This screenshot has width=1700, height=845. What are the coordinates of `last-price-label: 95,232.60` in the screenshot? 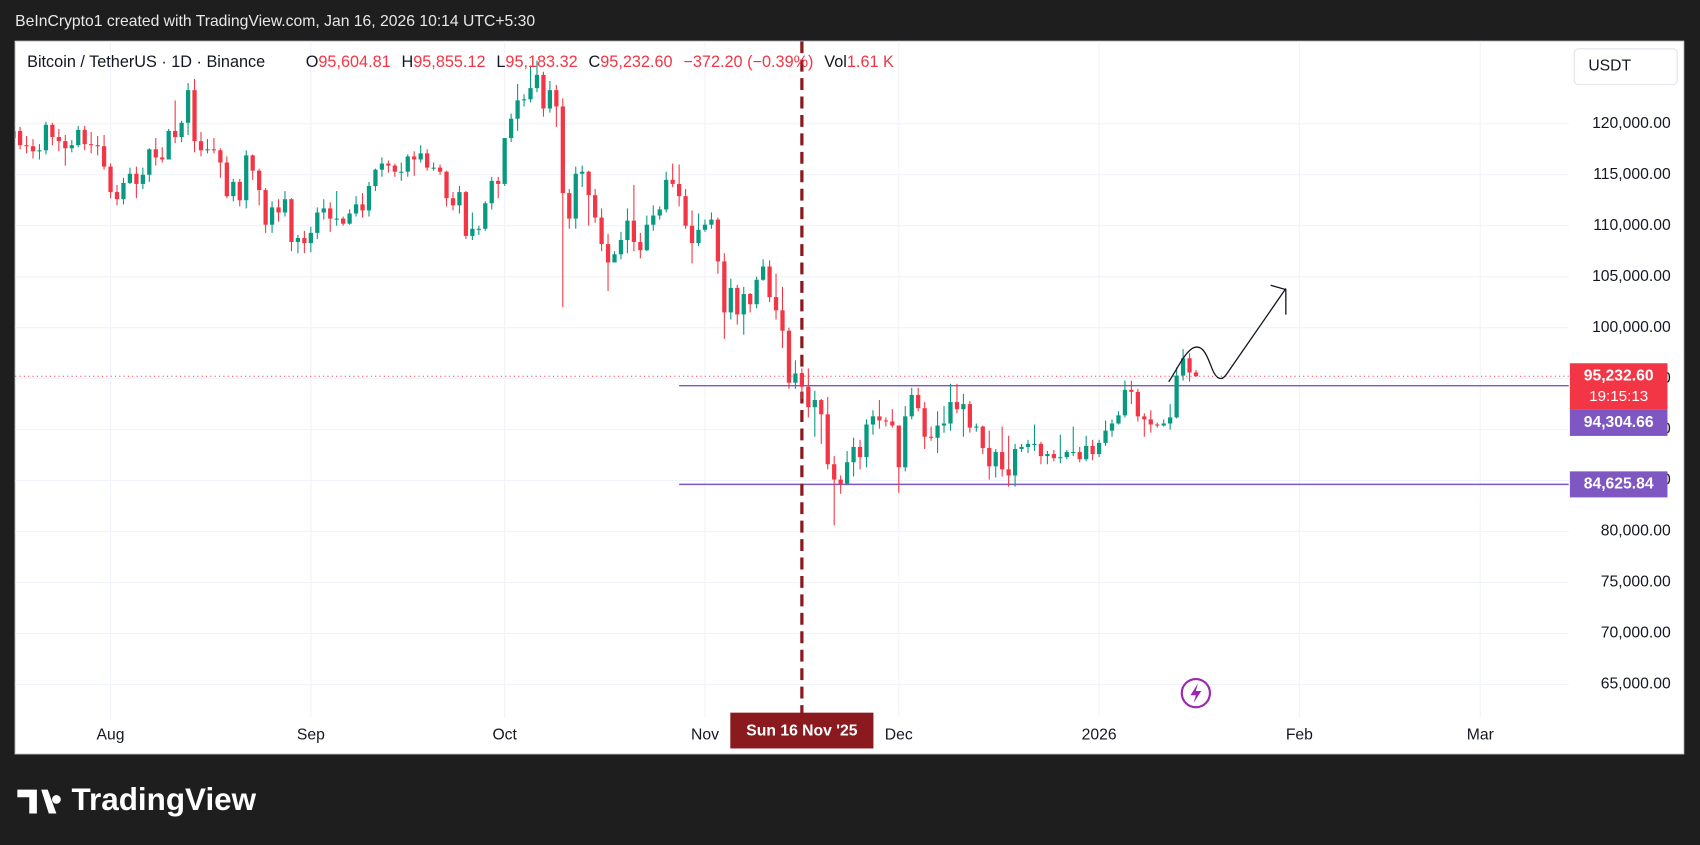 It's located at (1619, 375).